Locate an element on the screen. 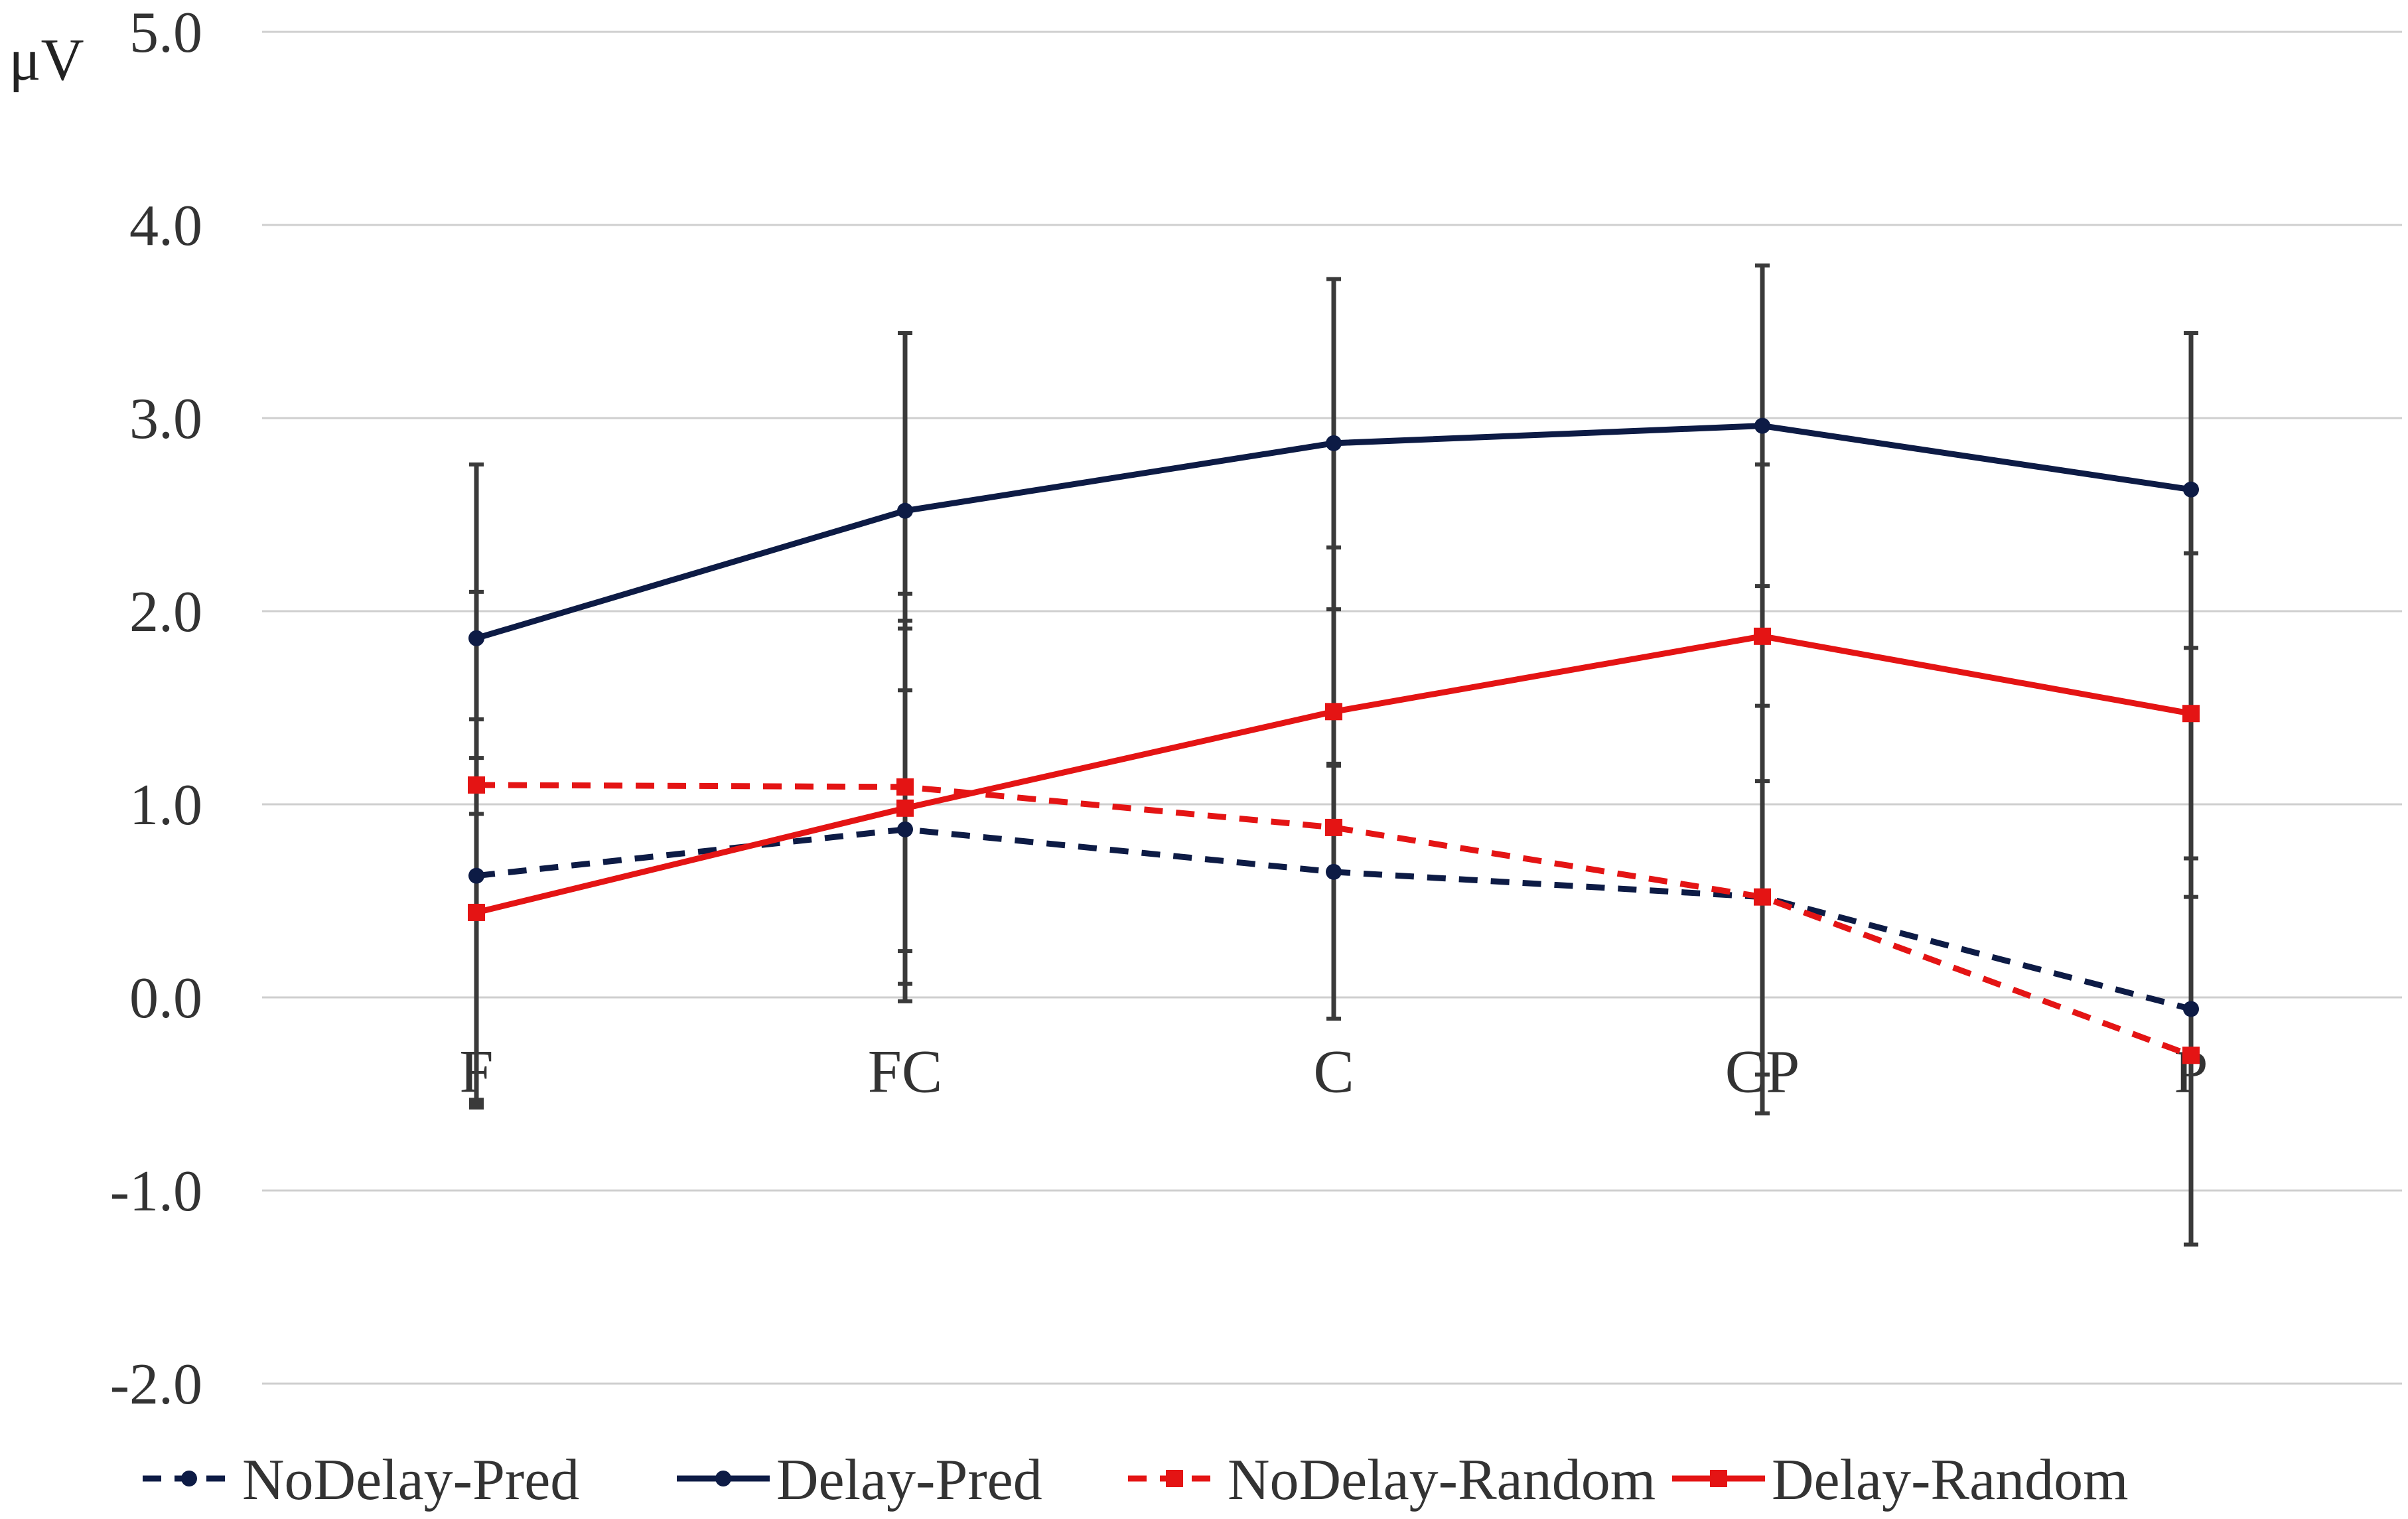 Image resolution: width=2408 pixels, height=1519 pixels. series-line is located at coordinates (1334, 920).